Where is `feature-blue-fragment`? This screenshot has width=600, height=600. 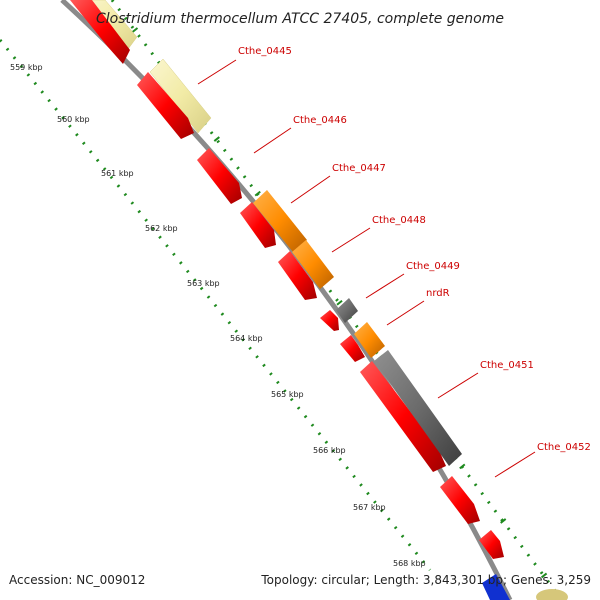
feature-blue-fragment is located at coordinates (496, 587).